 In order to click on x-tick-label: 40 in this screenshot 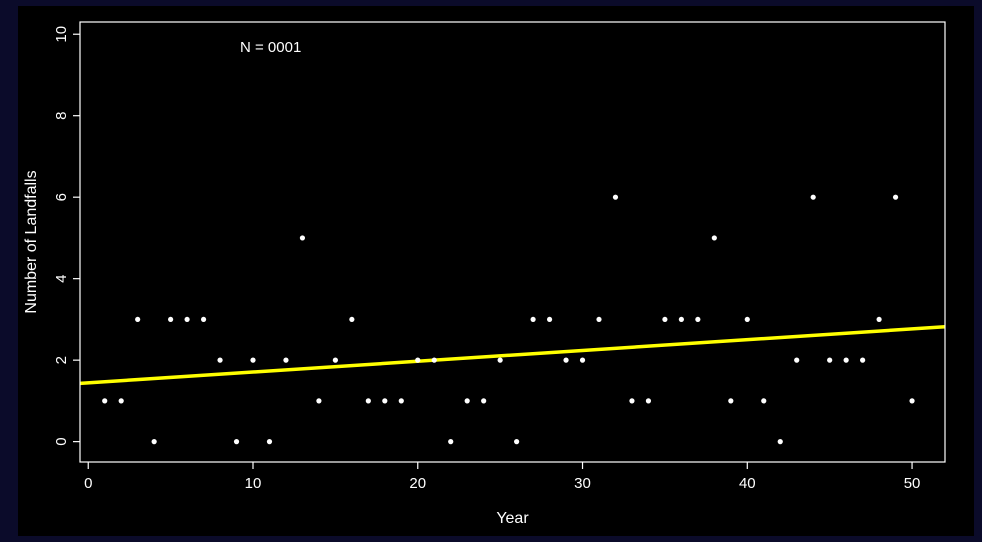, I will do `click(747, 483)`.